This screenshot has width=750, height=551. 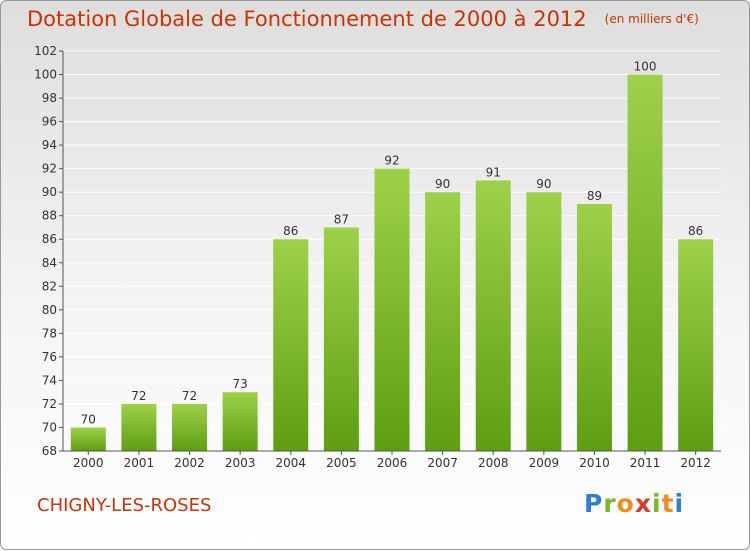 I want to click on y-tick-label: 76, so click(x=49, y=357).